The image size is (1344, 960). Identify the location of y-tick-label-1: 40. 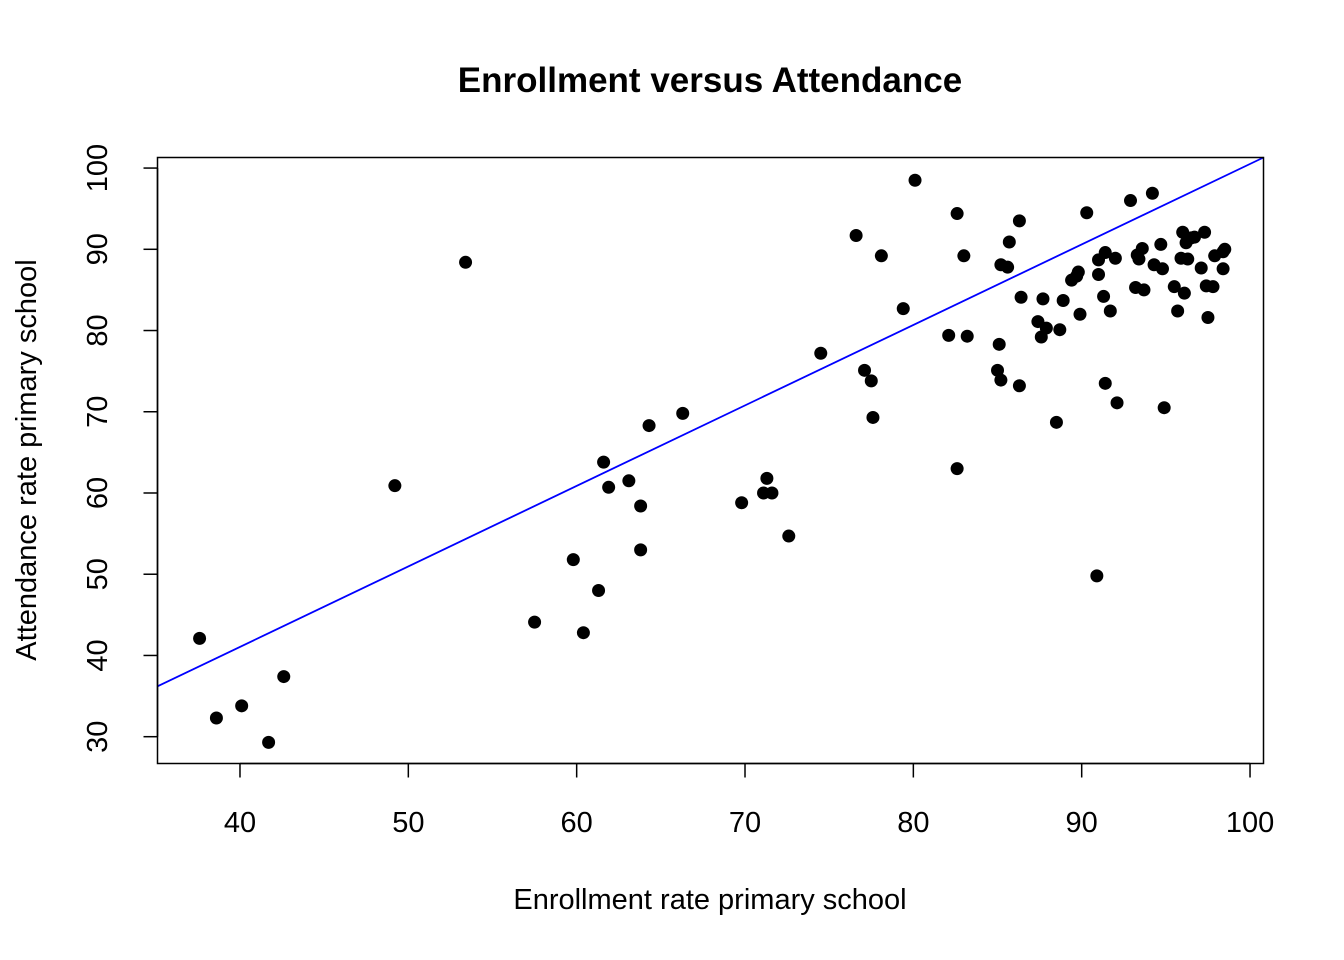
(98, 655).